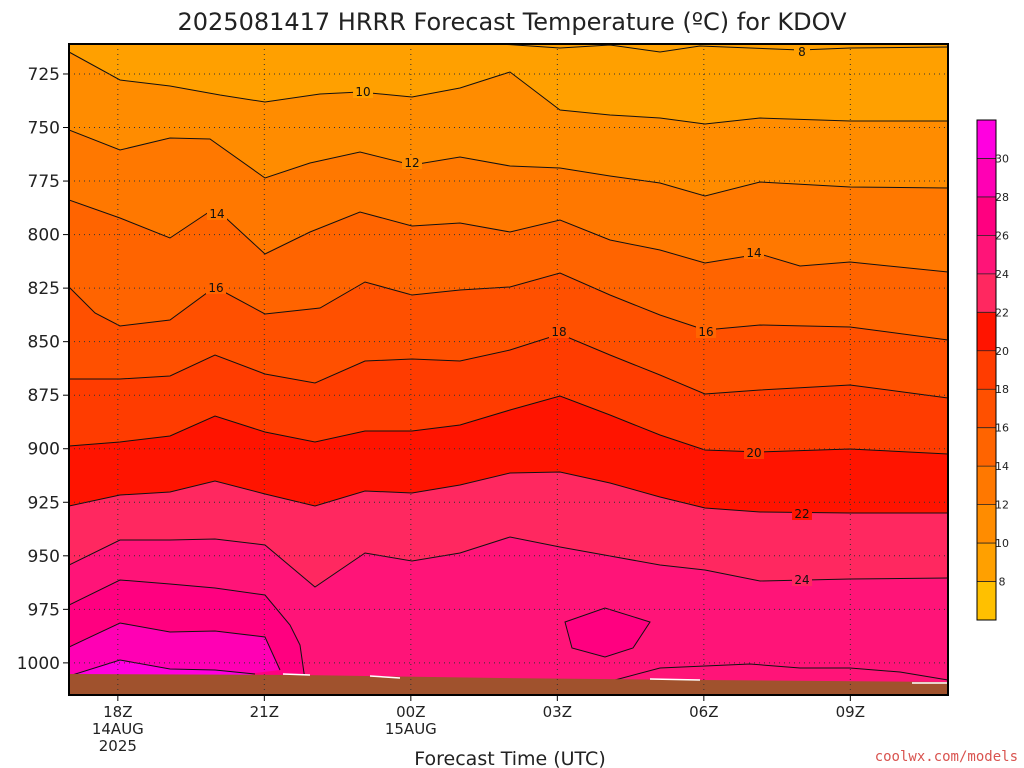  Describe the element at coordinates (1002, 543) in the screenshot. I see `colorbar-tick-label: 10` at that location.